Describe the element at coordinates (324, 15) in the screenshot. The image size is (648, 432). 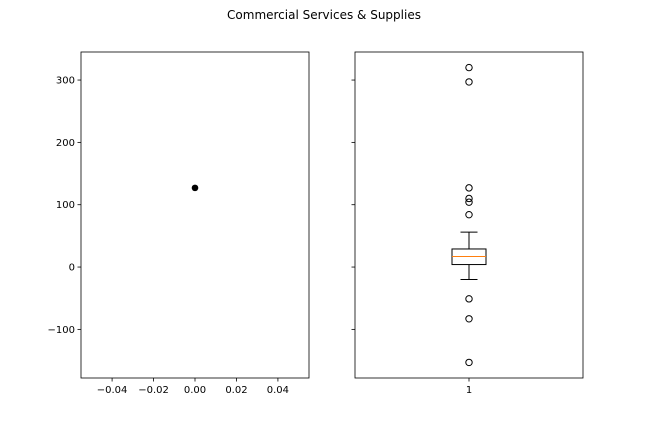
I see `chart-title: Commercial Services & Supplies` at that location.